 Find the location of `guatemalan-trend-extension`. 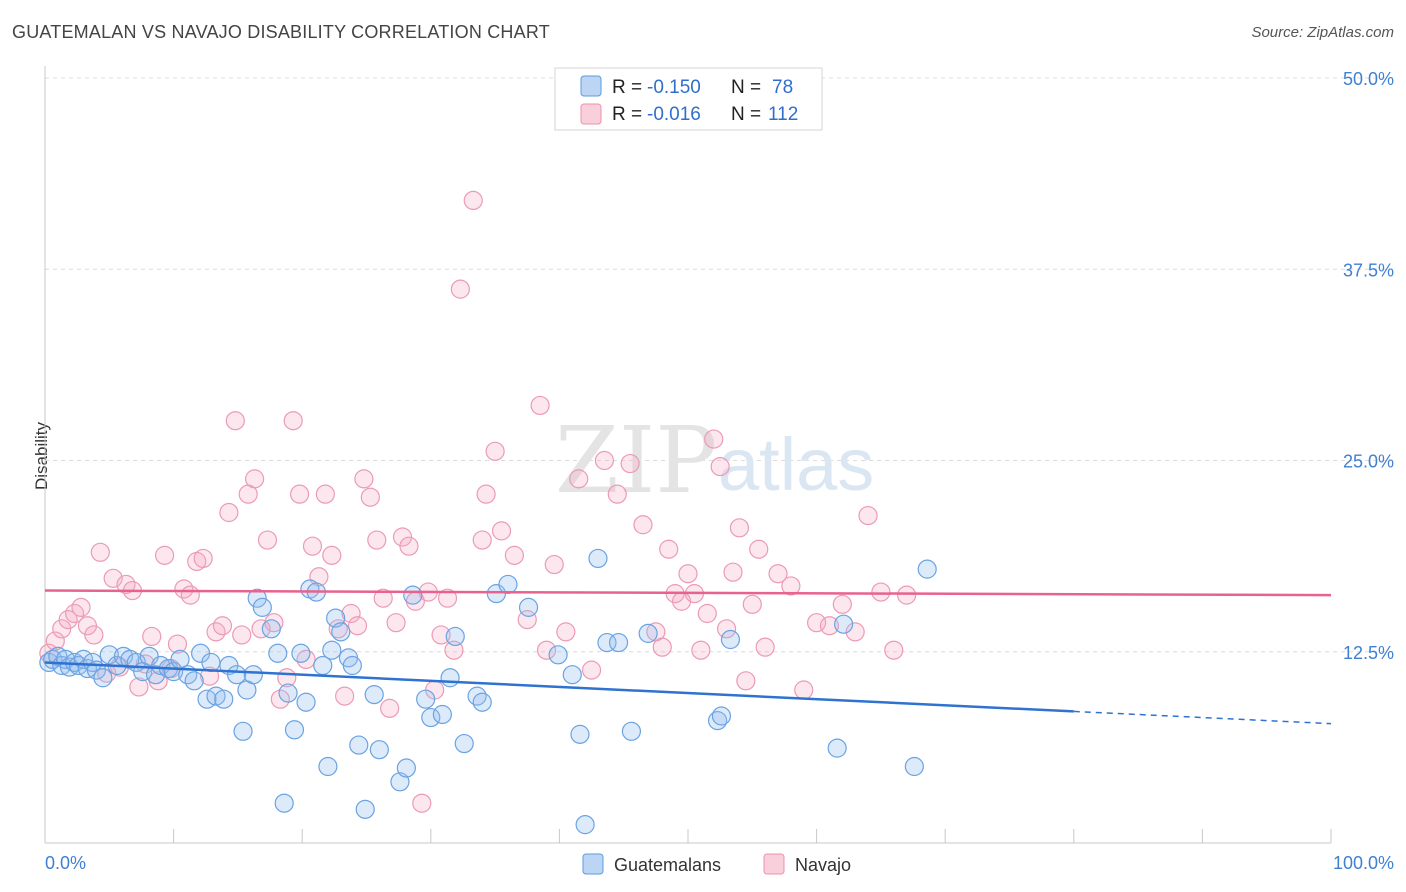

guatemalan-trend-extension is located at coordinates (1202, 717).